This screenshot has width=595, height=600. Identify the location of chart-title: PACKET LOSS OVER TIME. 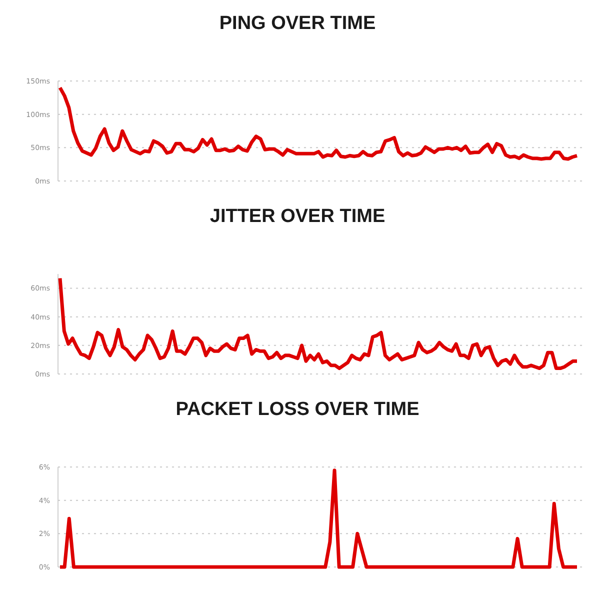
(298, 409).